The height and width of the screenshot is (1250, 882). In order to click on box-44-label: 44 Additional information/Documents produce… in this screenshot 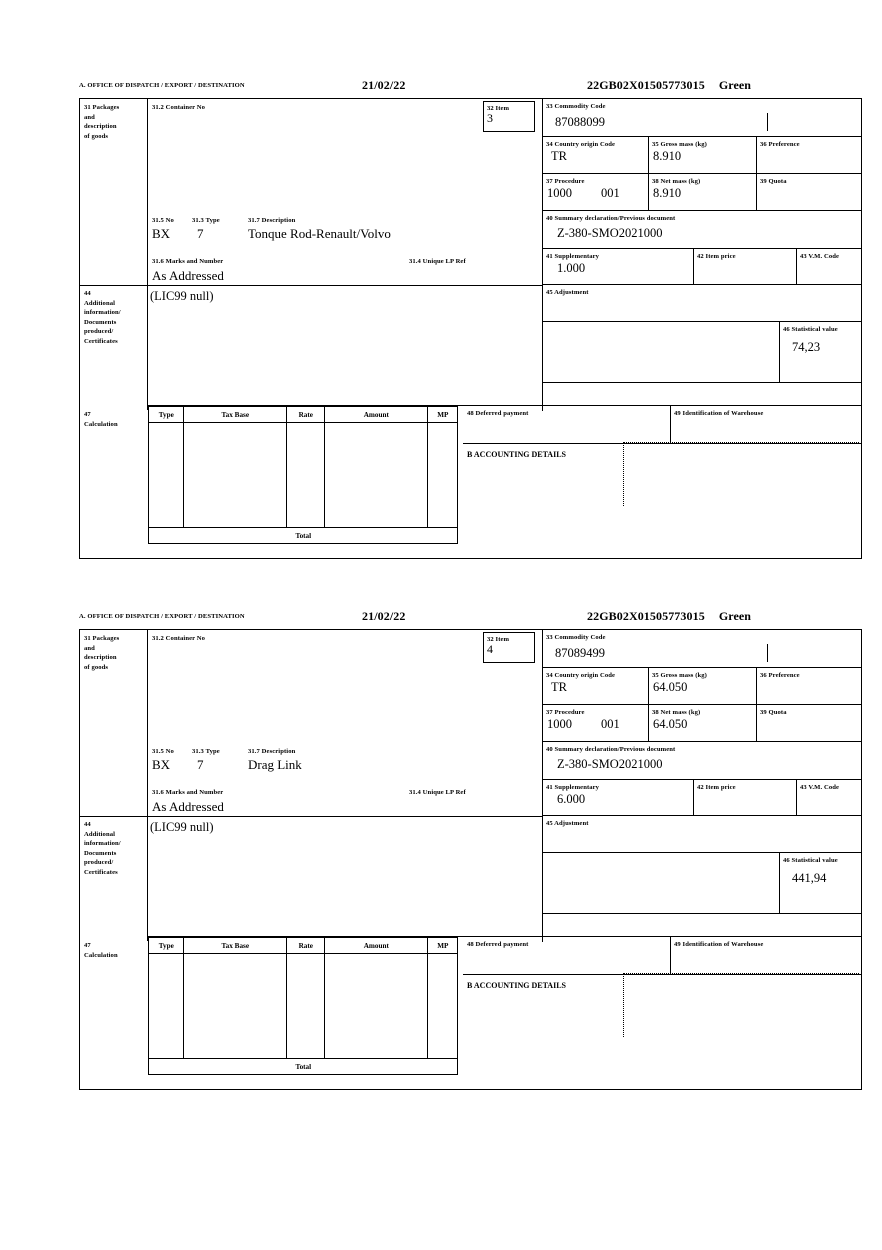, I will do `click(102, 848)`.